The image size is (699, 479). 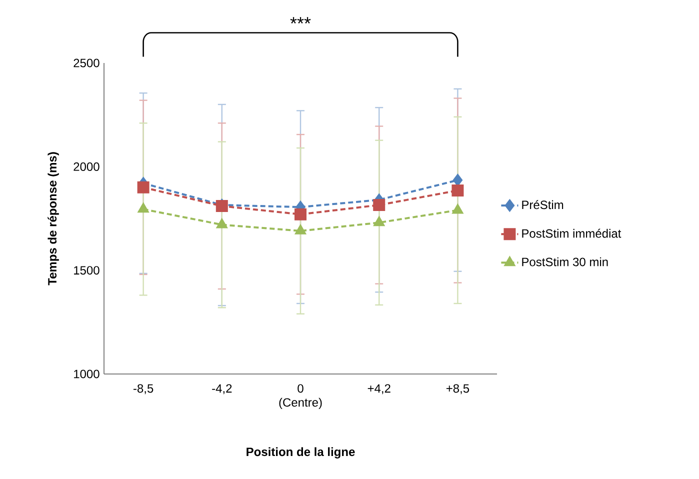 What do you see at coordinates (458, 389) in the screenshot?
I see `x-tick-label: +8,5` at bounding box center [458, 389].